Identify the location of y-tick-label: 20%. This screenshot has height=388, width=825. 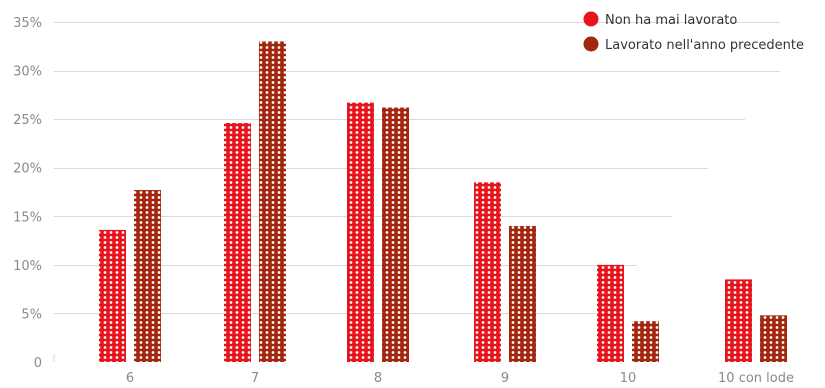
(27, 169).